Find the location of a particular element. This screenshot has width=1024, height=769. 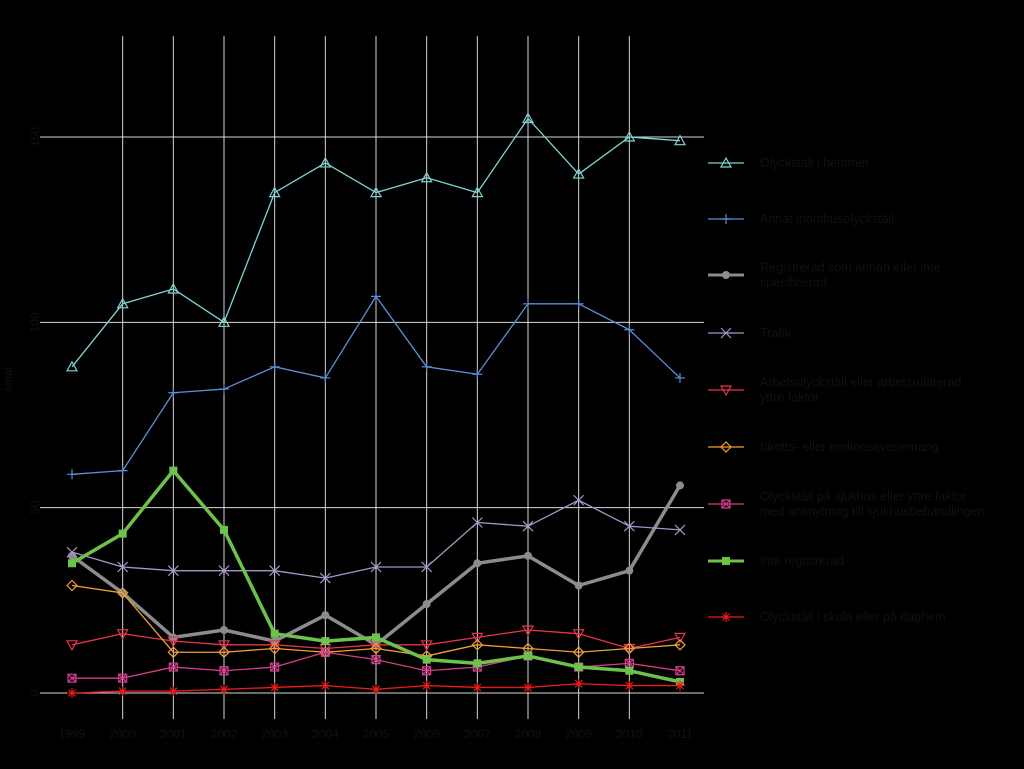

x-tick-label: 2007 is located at coordinates (477, 734).